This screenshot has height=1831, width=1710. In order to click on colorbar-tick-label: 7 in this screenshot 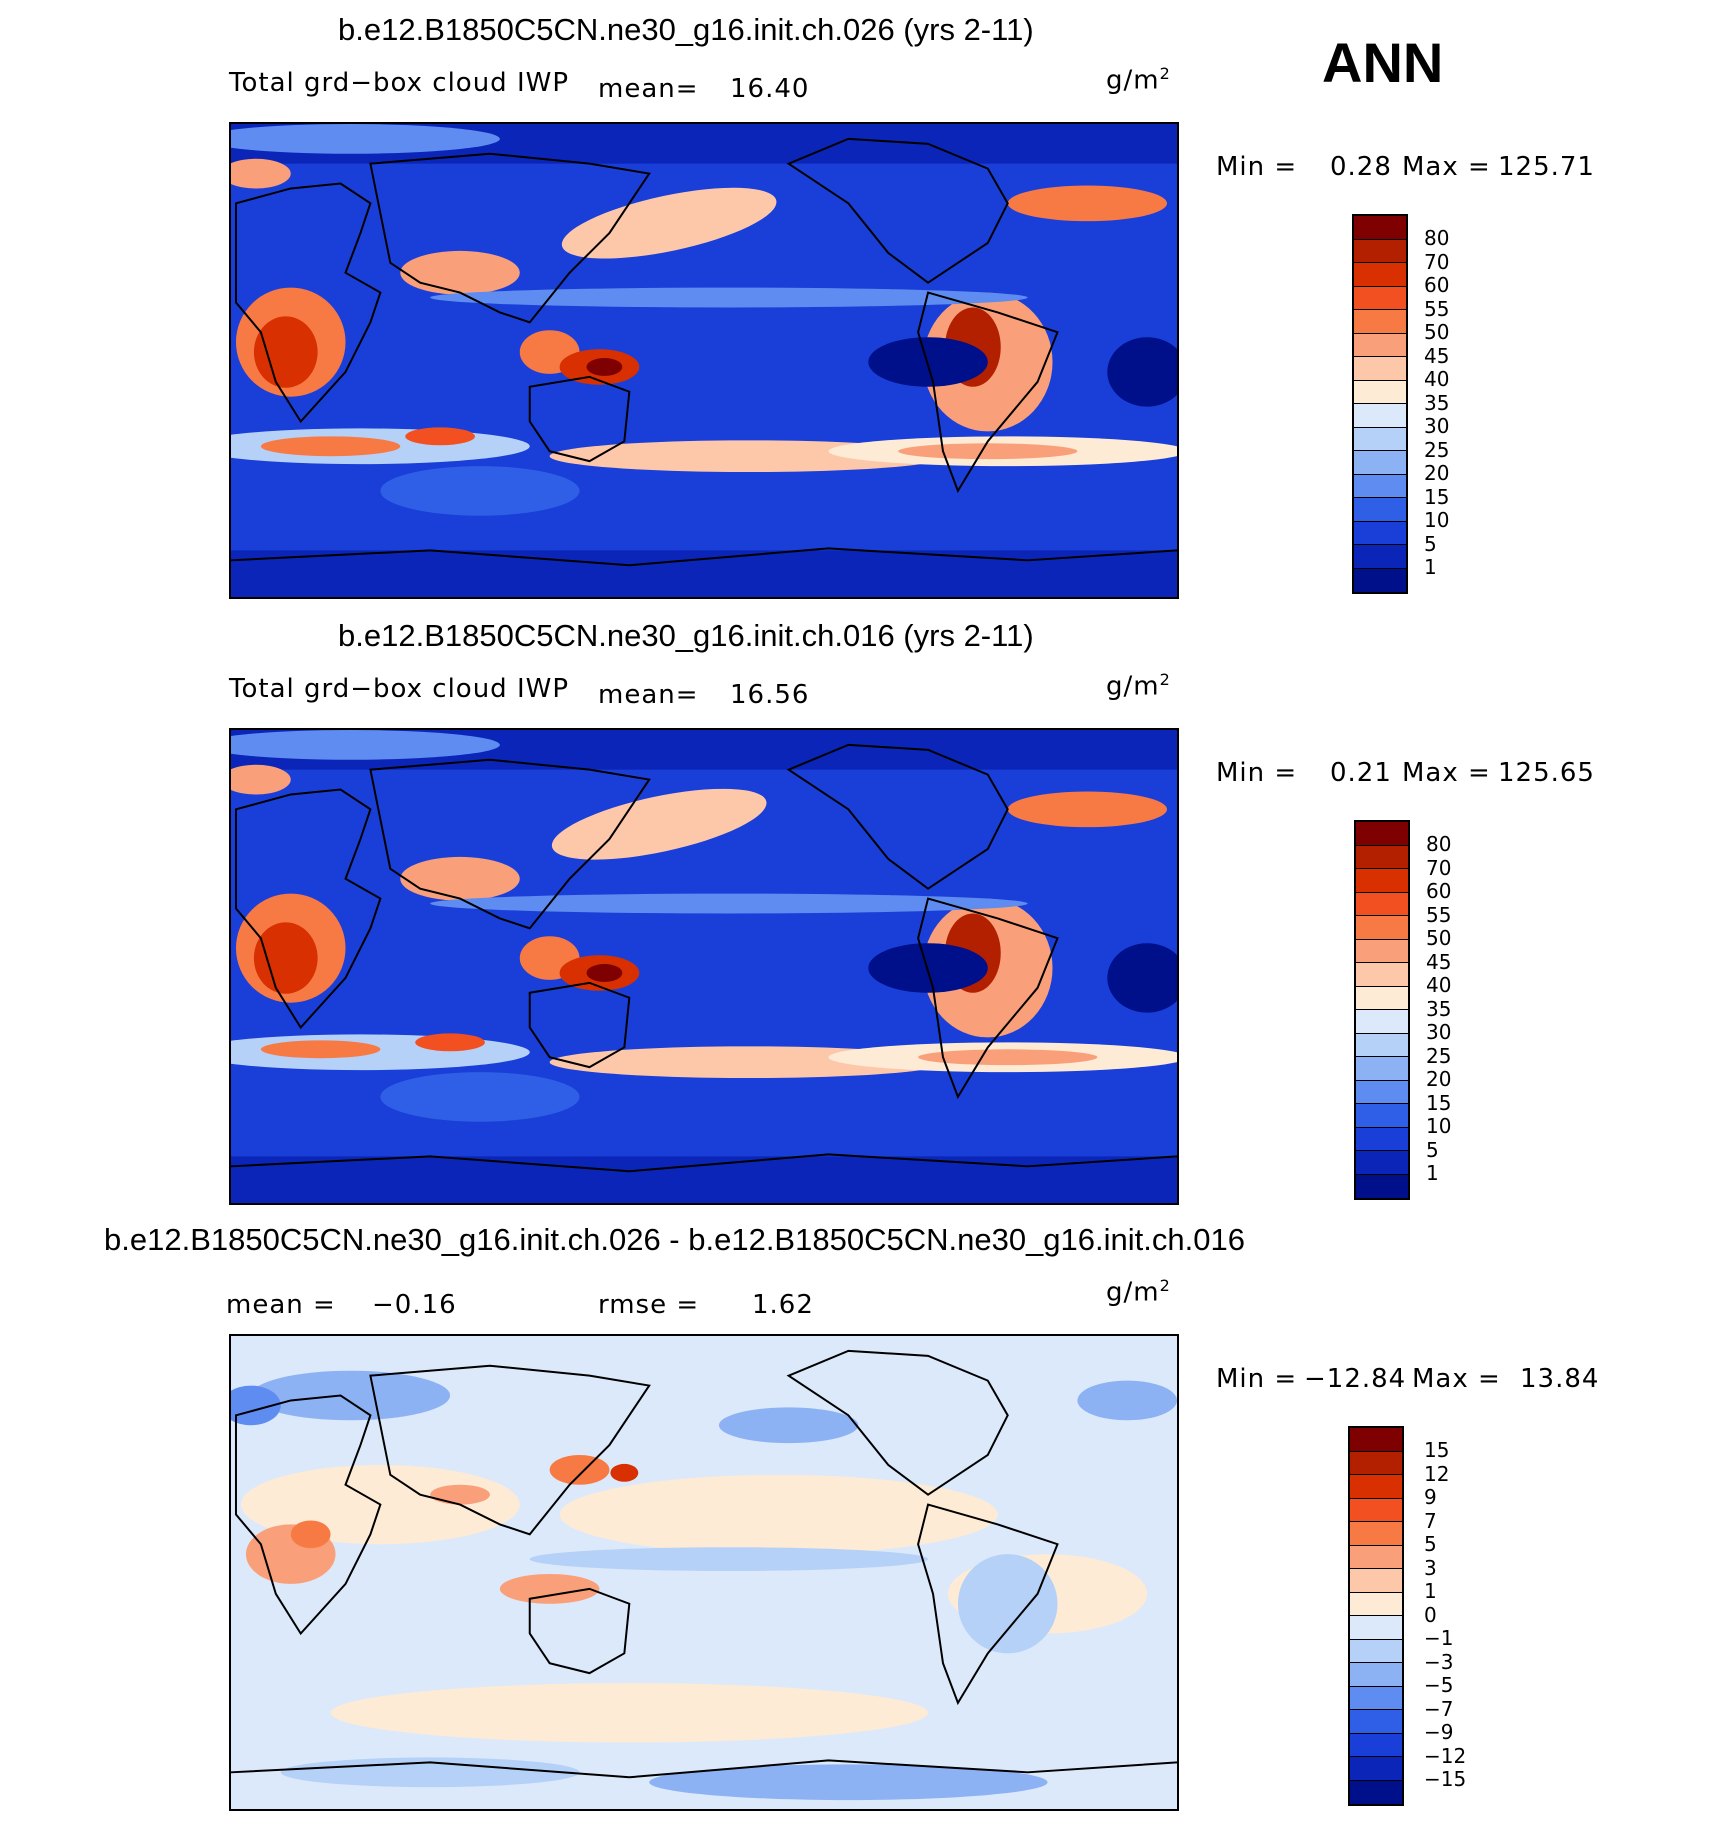, I will do `click(1430, 1520)`.